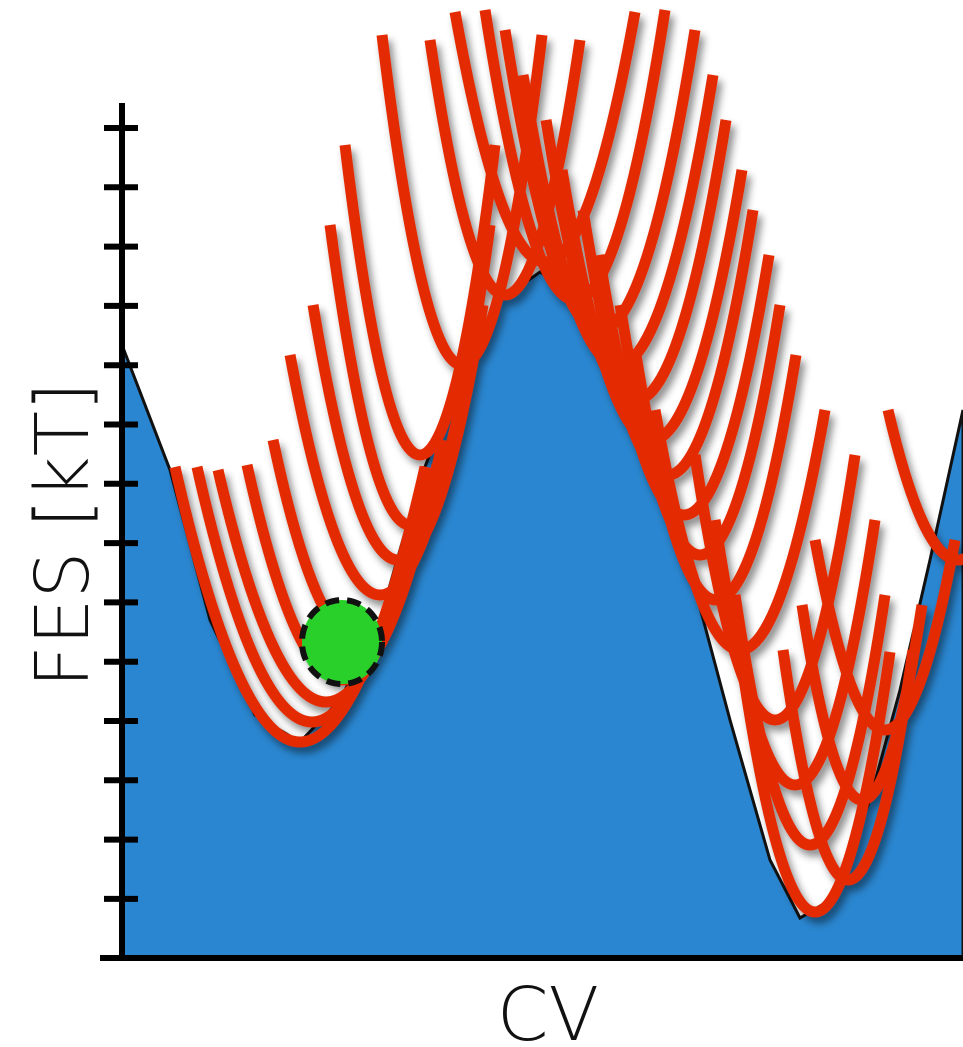 This screenshot has width=963, height=1047. I want to click on x-axis-label: CV, so click(548, 1009).